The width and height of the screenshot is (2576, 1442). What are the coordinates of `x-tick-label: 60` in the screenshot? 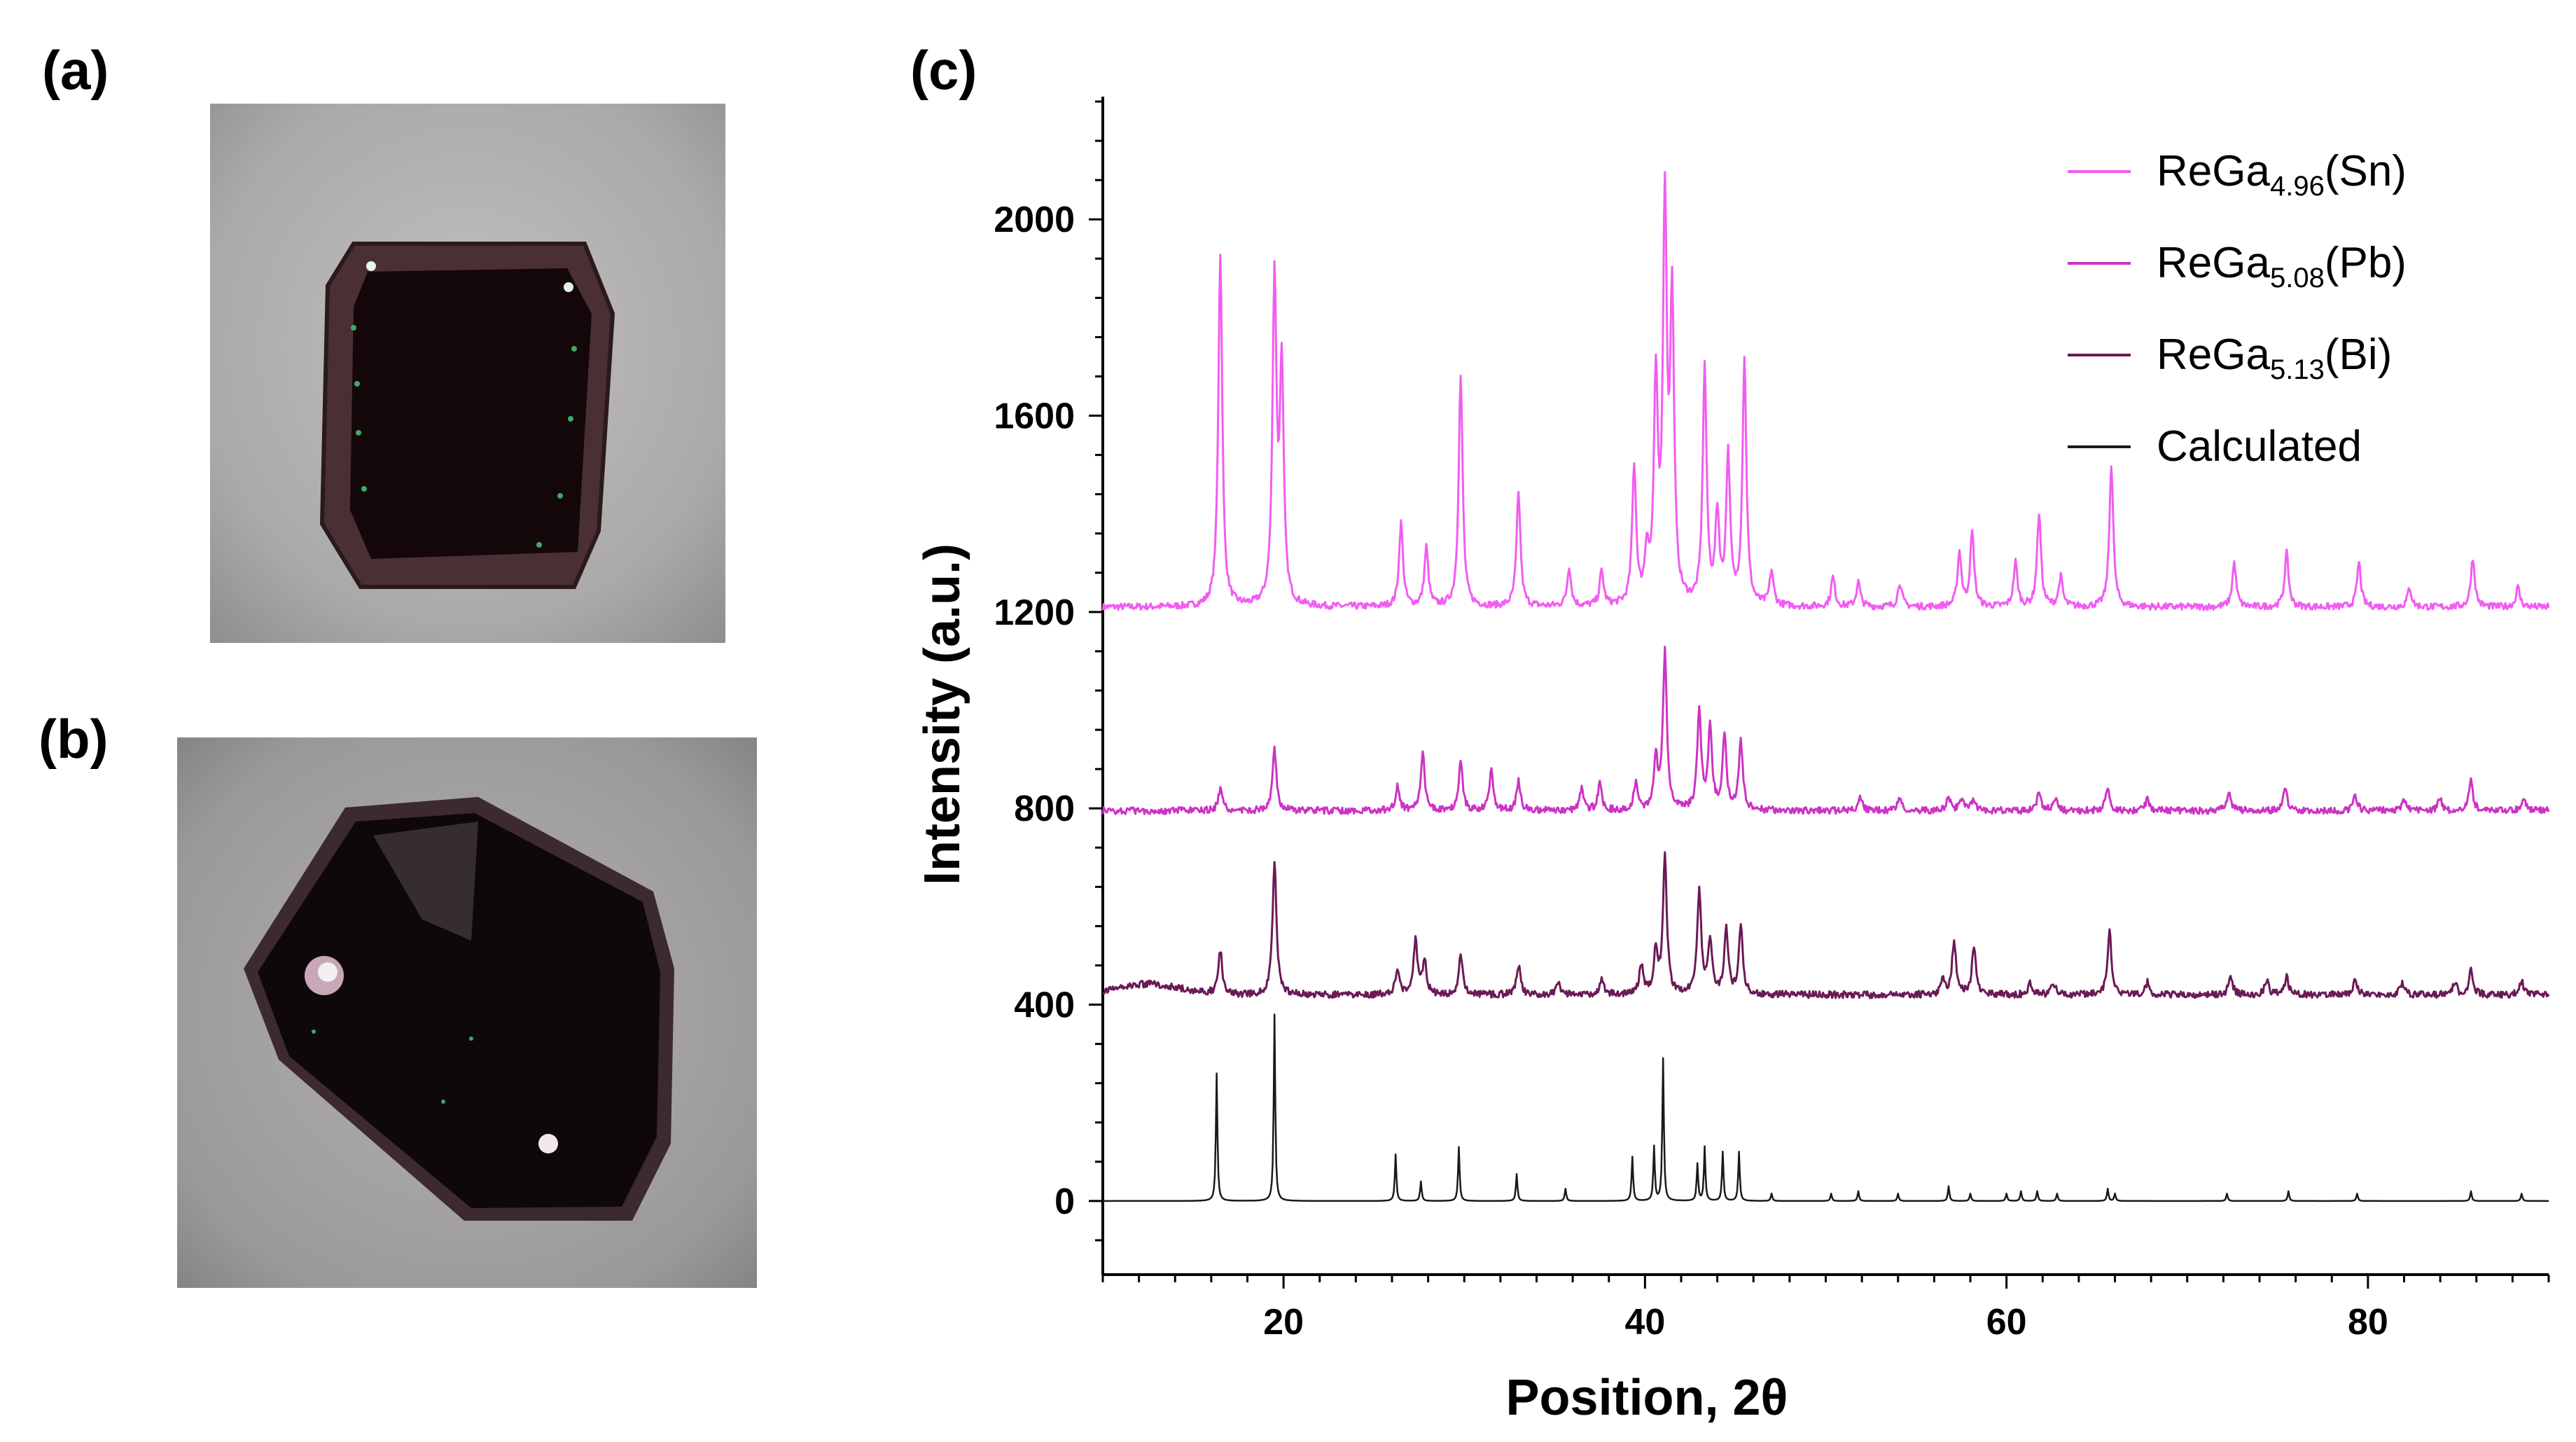 It's located at (2006, 1323).